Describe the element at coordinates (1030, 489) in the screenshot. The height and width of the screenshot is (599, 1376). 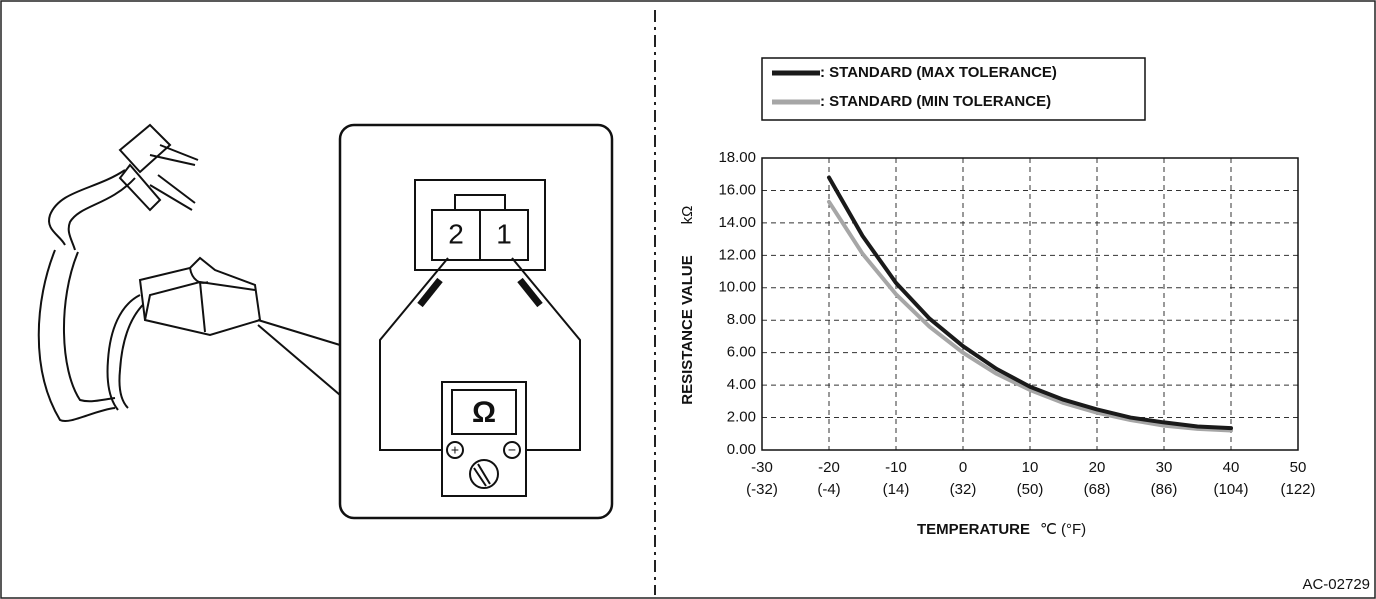
I see `x-tick-label-secondary: (50)` at that location.